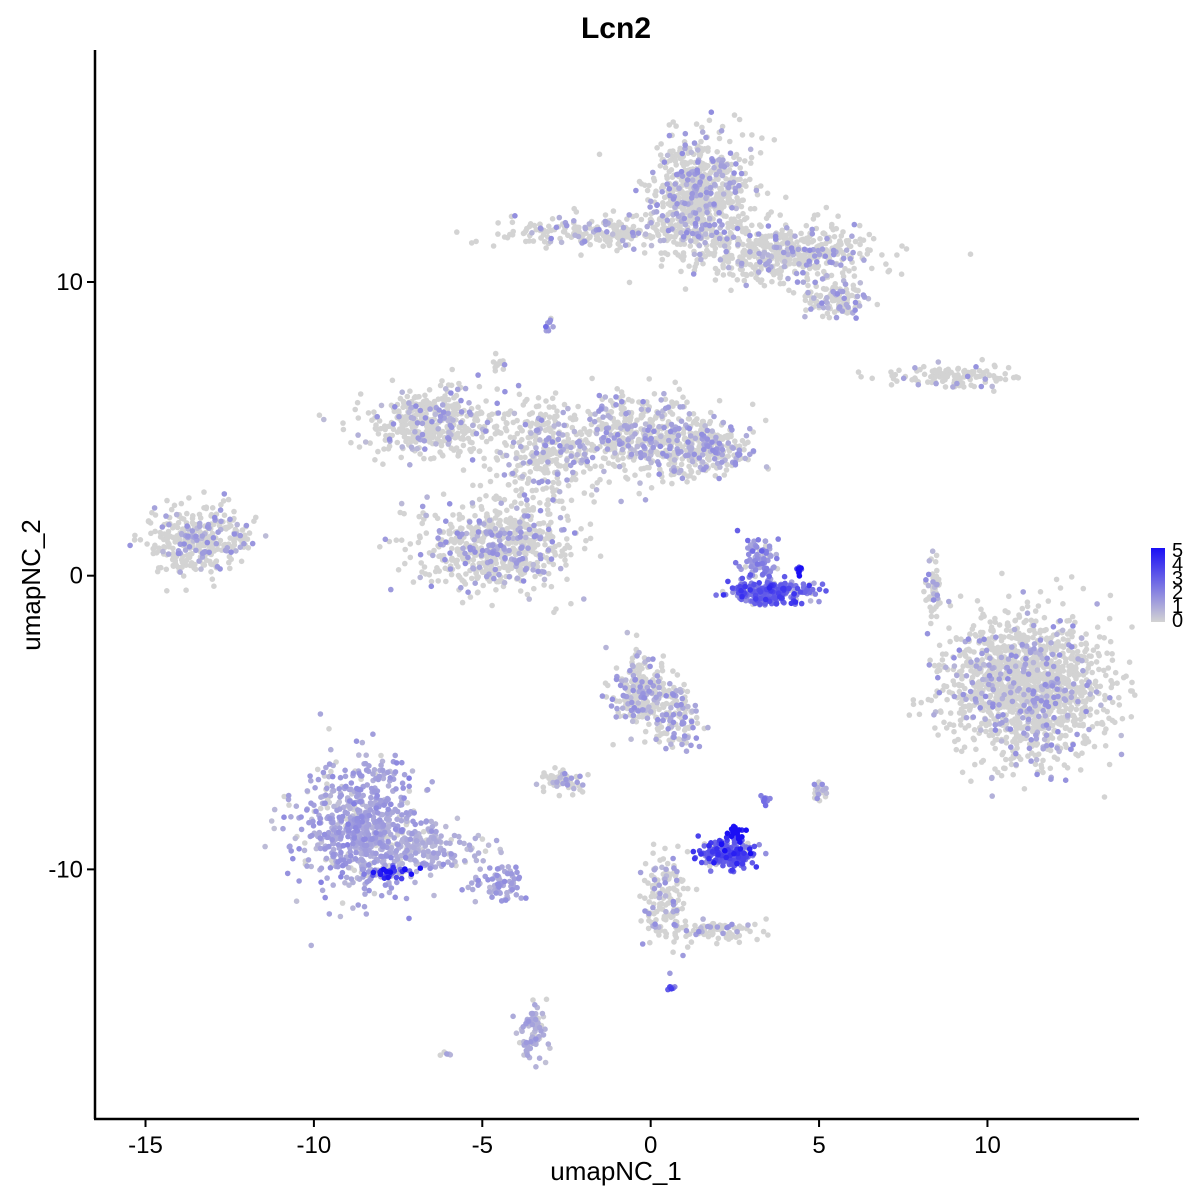 The image size is (1200, 1200). What do you see at coordinates (616, 28) in the screenshot?
I see `chart-title: Lcn2` at bounding box center [616, 28].